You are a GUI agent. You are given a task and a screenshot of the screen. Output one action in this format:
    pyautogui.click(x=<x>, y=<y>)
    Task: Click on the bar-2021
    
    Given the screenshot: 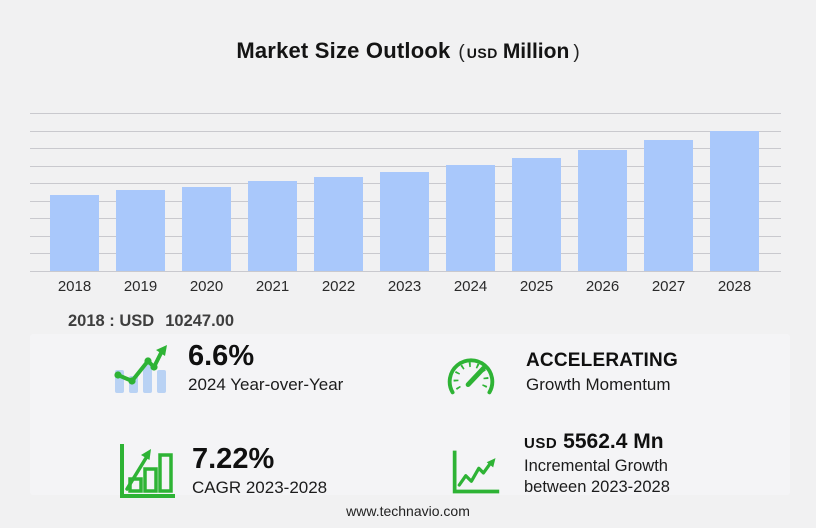 What is the action you would take?
    pyautogui.click(x=272, y=225)
    